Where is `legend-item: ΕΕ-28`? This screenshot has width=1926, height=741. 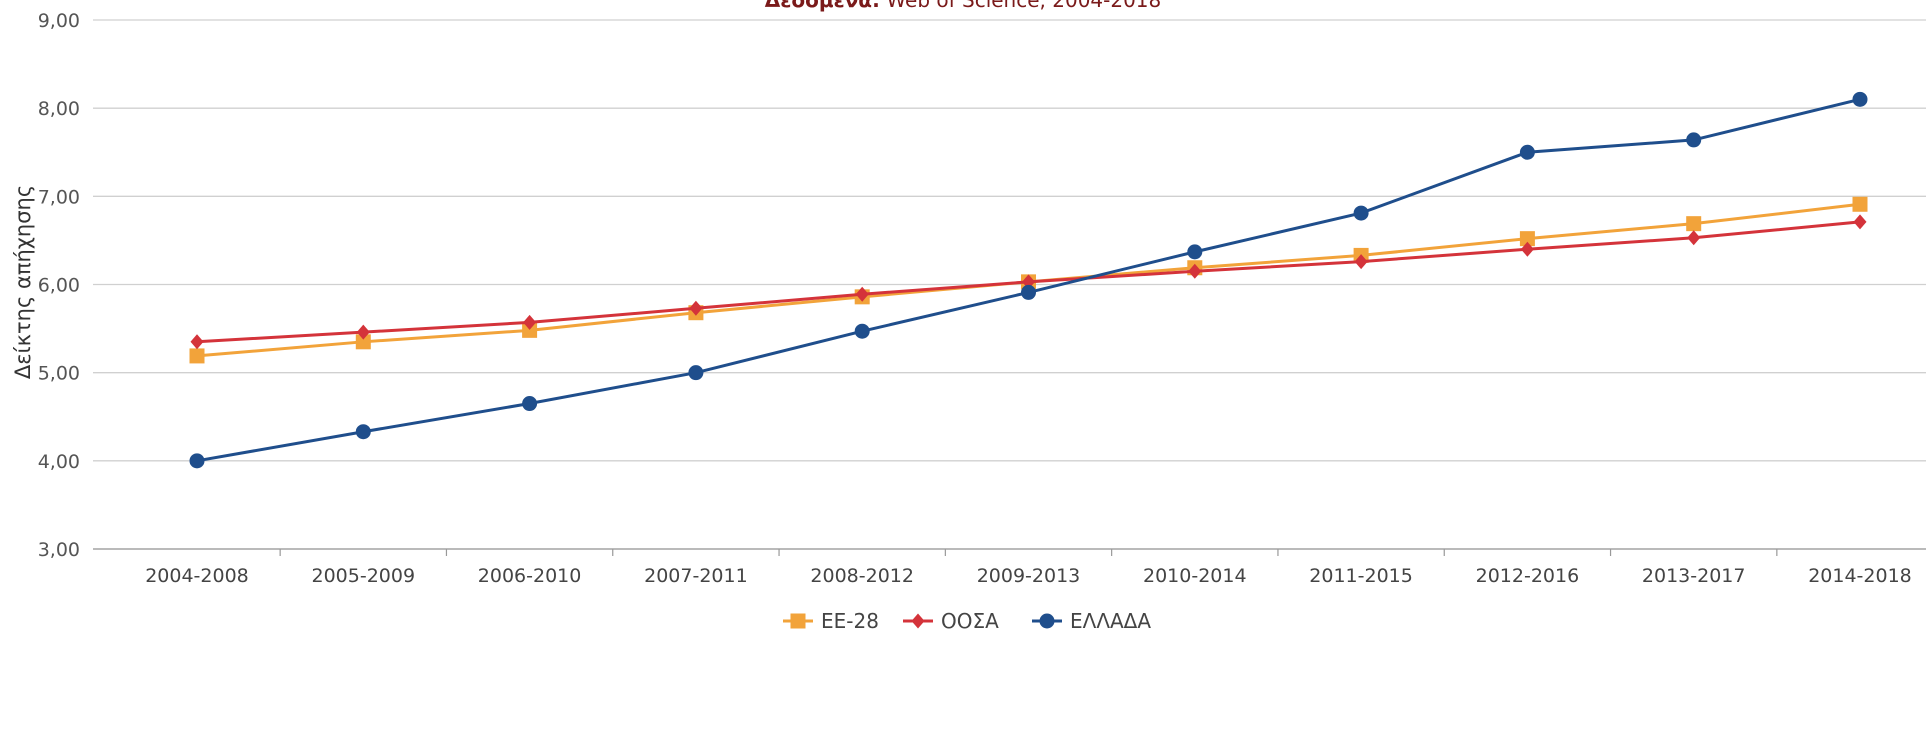
legend-item: ΕΕ-28 is located at coordinates (831, 621).